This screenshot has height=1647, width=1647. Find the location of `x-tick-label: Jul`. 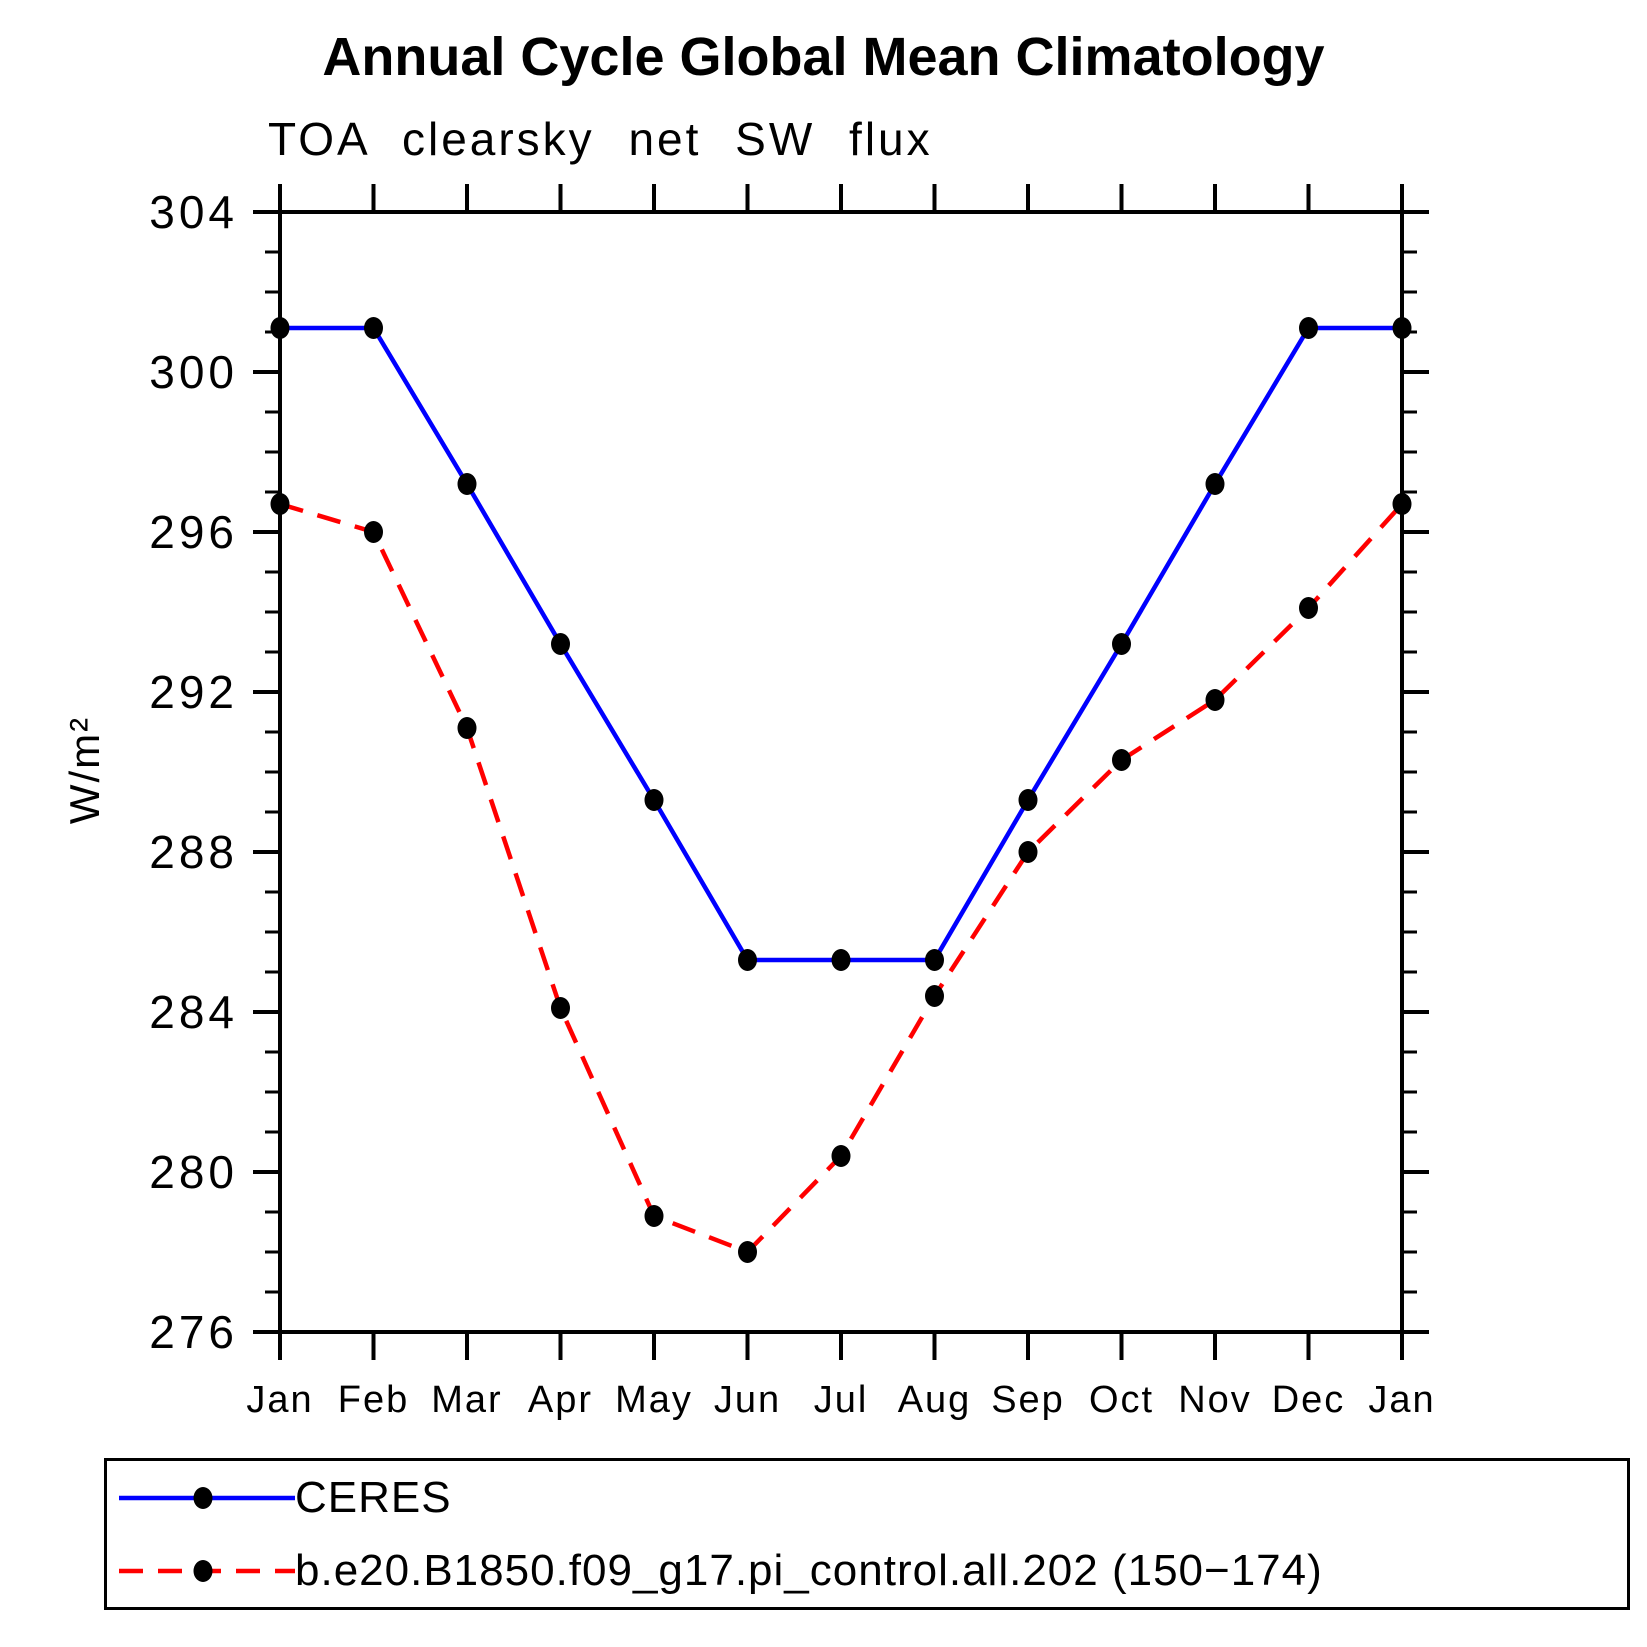

x-tick-label: Jul is located at coordinates (841, 1400).